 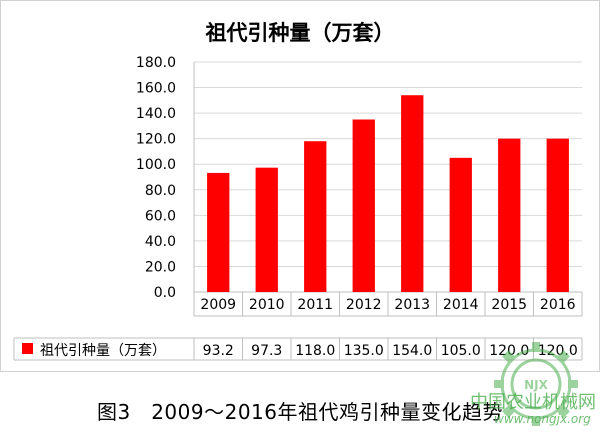 I want to click on svg-text: NJX, so click(x=536, y=385).